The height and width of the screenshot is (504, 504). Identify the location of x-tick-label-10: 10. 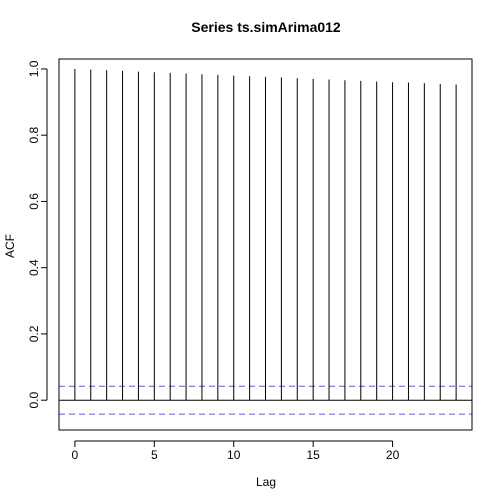
(234, 455).